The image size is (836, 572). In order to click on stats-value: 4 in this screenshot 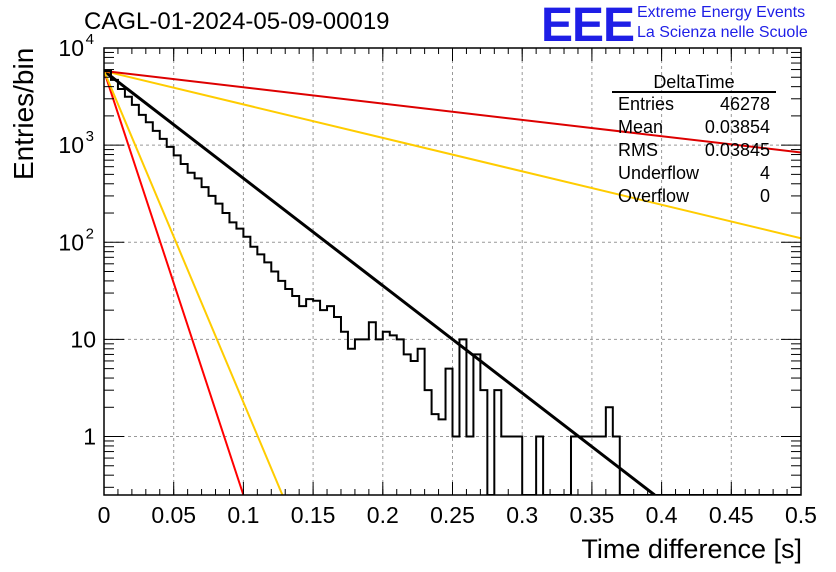, I will do `click(765, 173)`.